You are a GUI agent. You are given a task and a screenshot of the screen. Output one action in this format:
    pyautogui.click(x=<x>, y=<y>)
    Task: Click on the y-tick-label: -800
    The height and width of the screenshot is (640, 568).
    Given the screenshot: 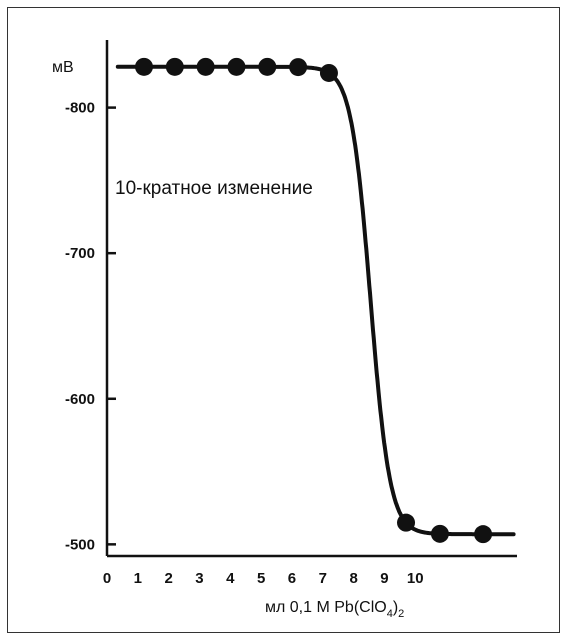 What is the action you would take?
    pyautogui.click(x=80, y=108)
    